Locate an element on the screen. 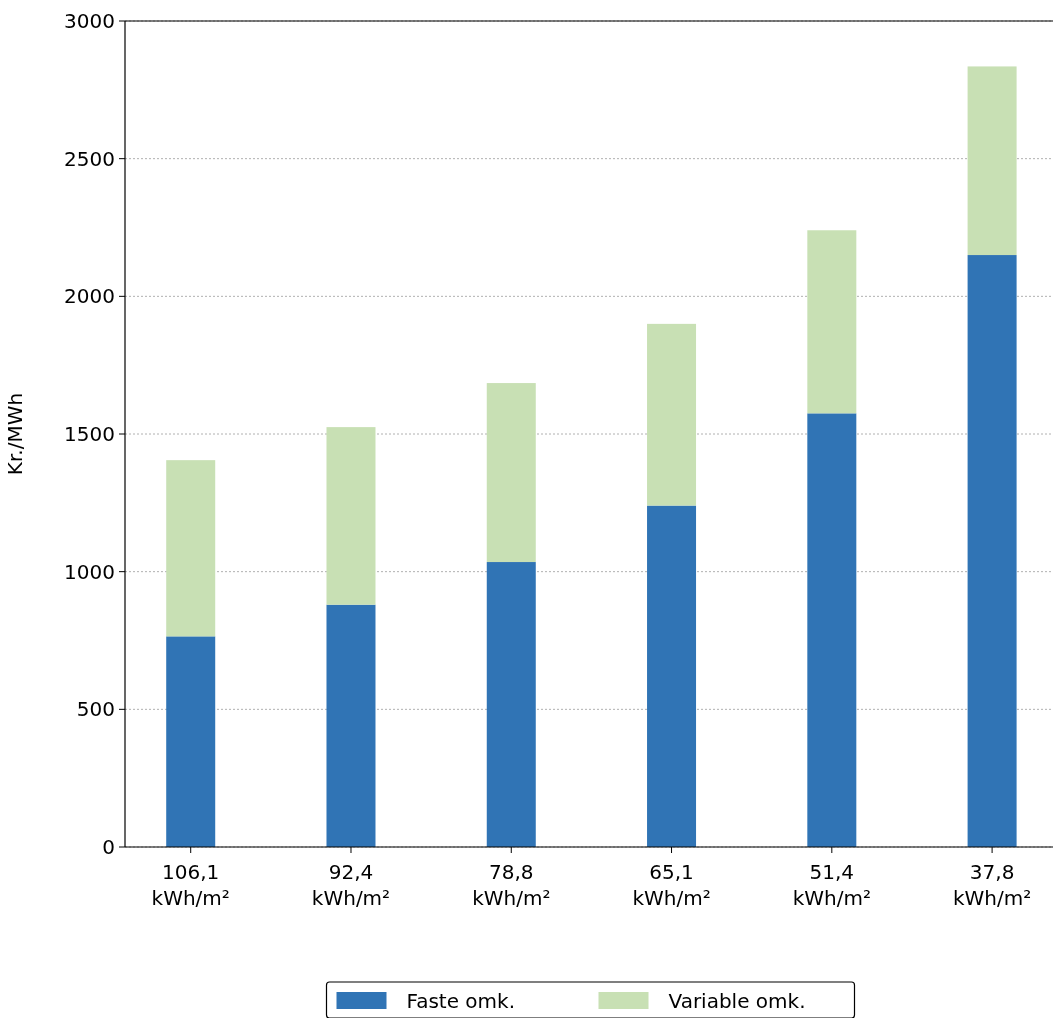  x-tick-label: 78,8 kWh/m² is located at coordinates (511, 885).